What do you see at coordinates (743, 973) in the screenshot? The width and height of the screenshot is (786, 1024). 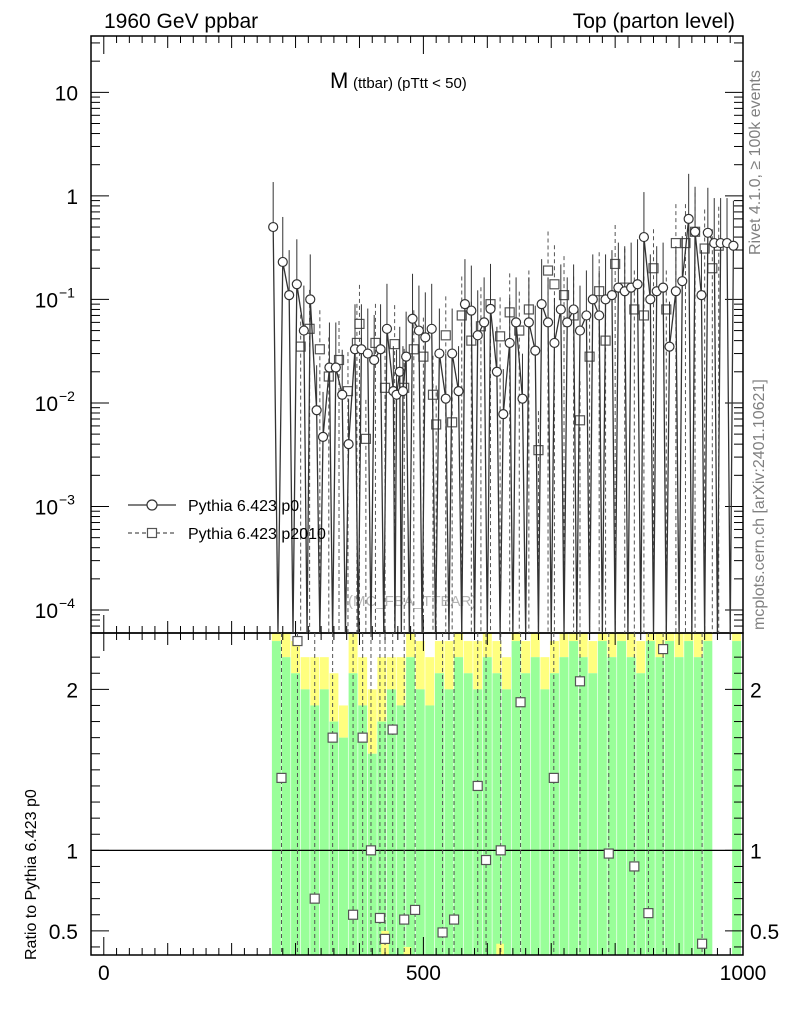 I see `x-tick-label: 1000` at bounding box center [743, 973].